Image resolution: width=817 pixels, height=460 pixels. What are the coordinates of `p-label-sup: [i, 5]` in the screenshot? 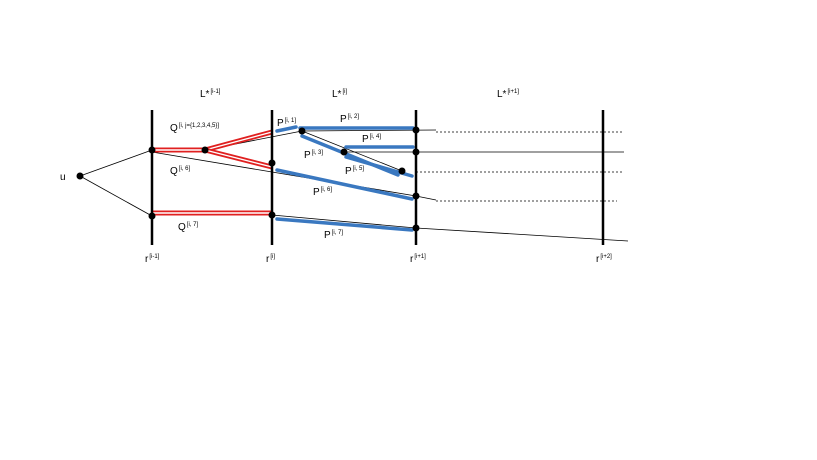 It's located at (359, 169).